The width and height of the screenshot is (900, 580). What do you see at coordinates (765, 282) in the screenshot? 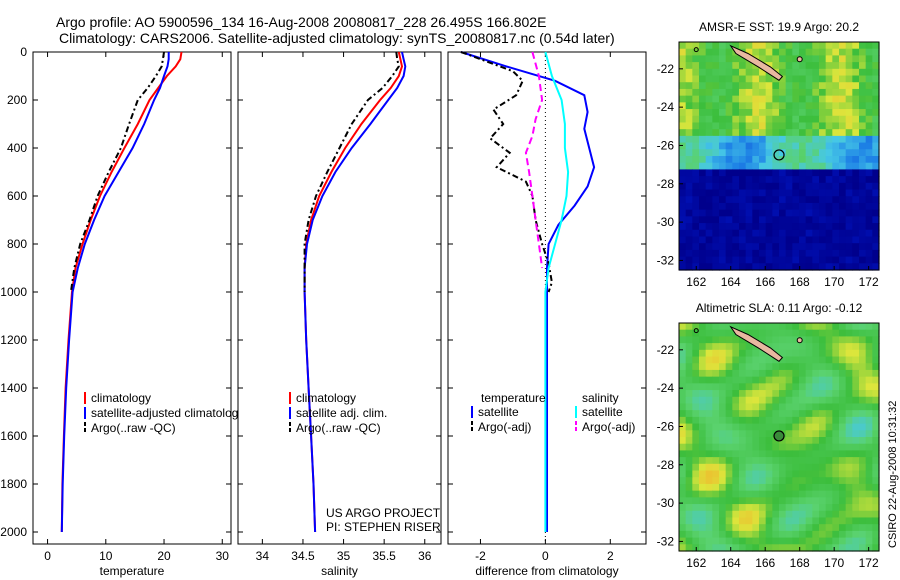
I see `x-tick-label: 166` at bounding box center [765, 282].